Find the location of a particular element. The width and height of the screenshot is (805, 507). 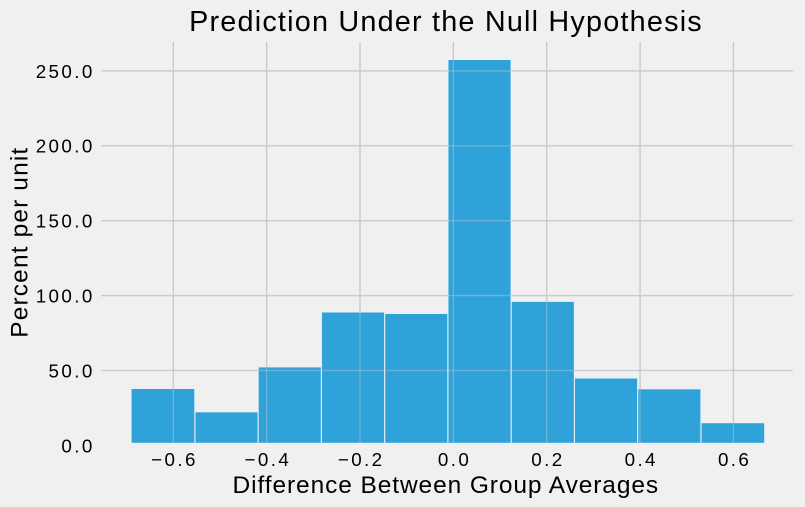

svg-text: −0.4 is located at coordinates (268, 459).